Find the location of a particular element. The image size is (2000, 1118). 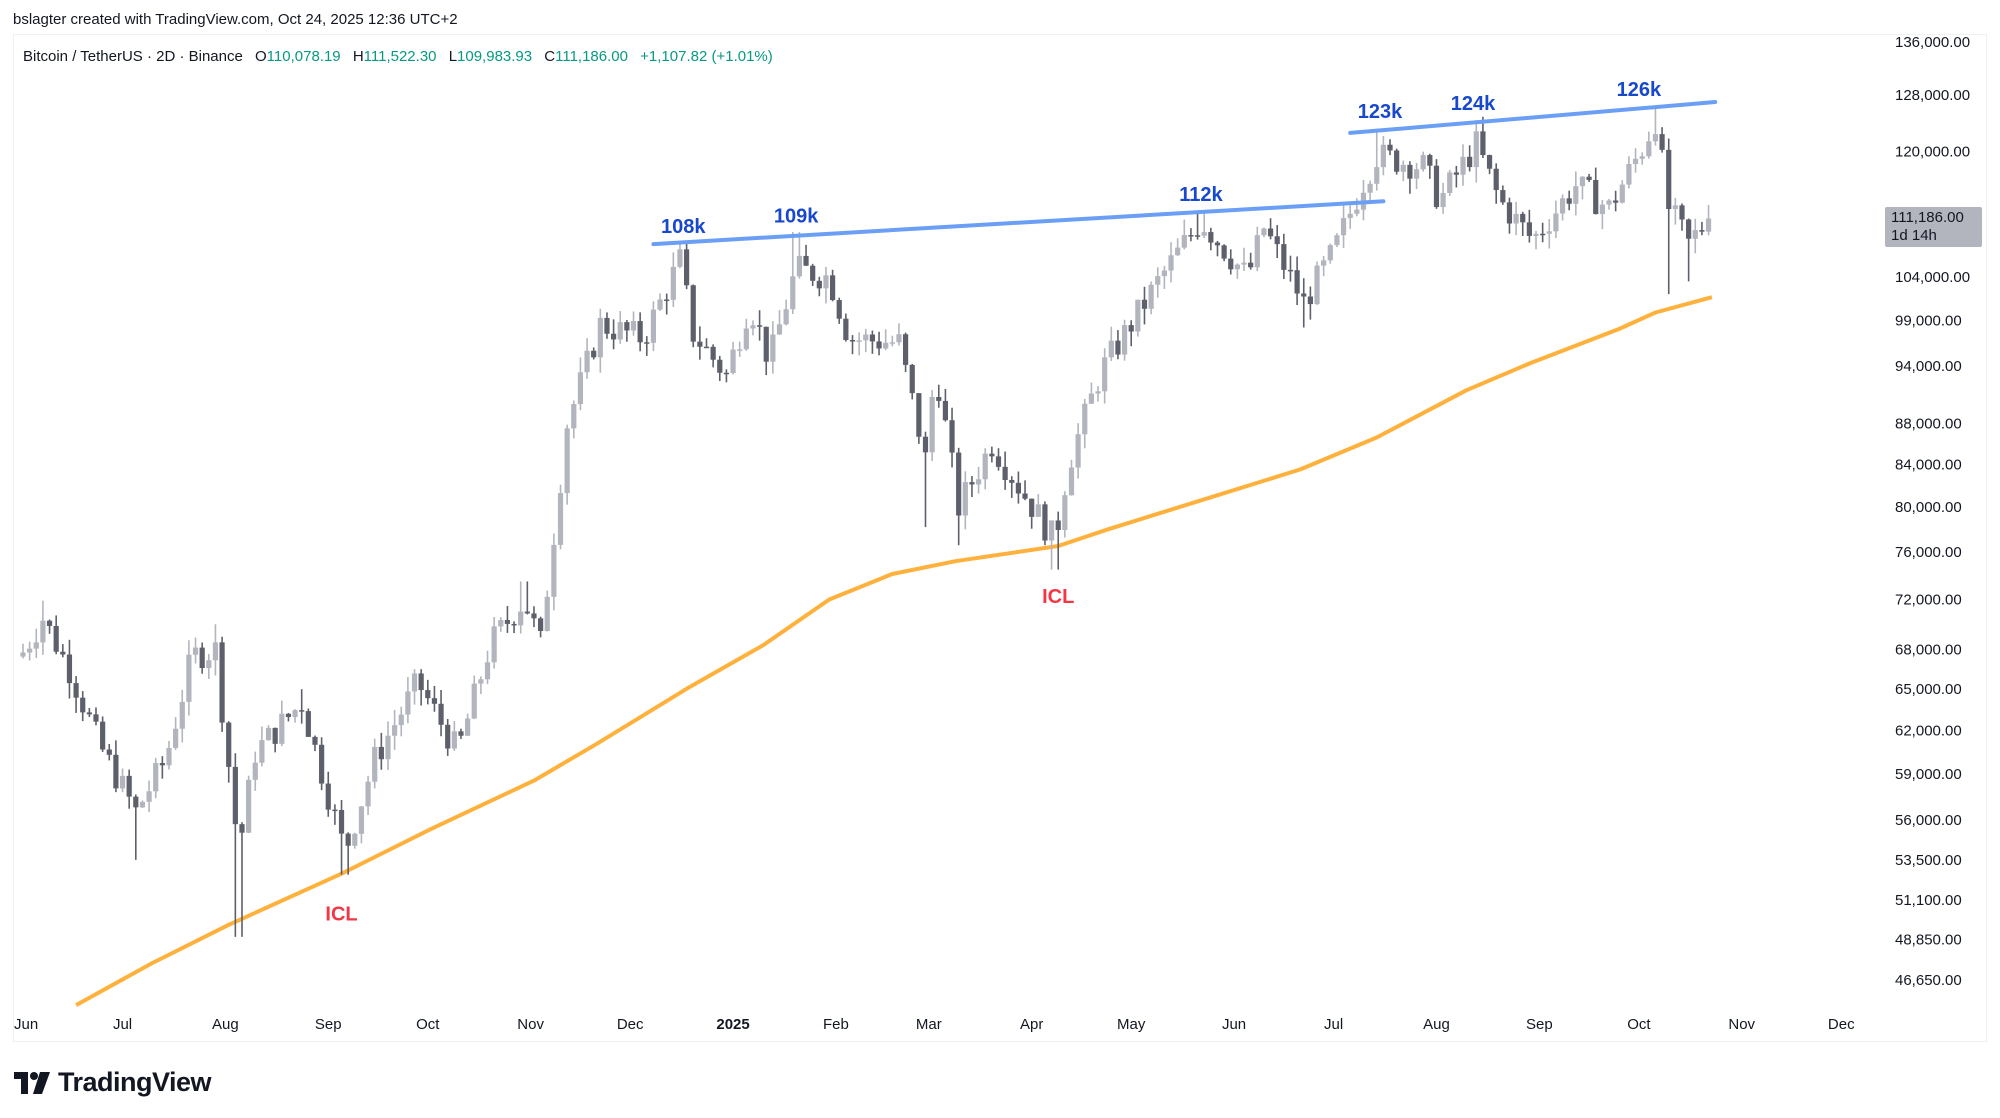

y-axis-tick-label: 136,000.00 is located at coordinates (1932, 42).